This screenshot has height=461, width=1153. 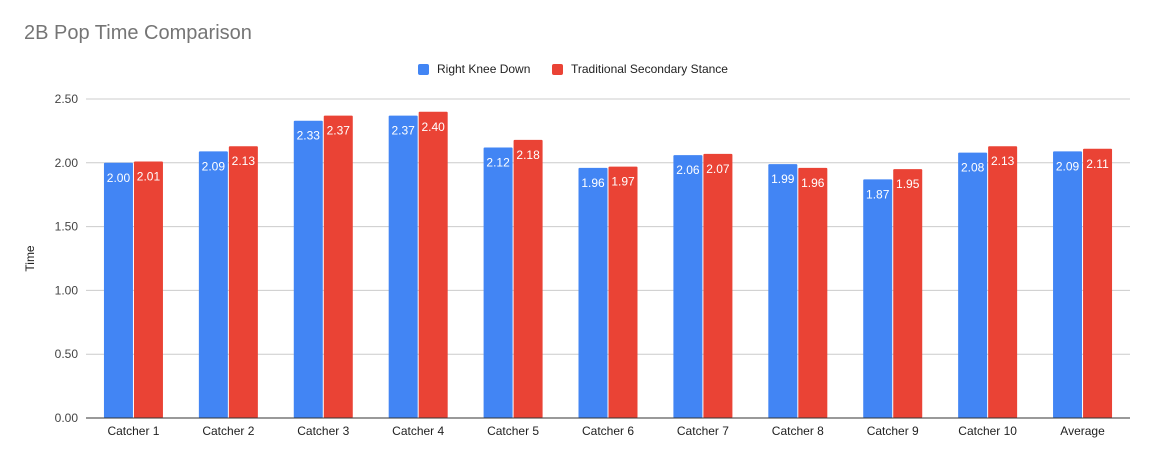 I want to click on legend-item-right-knee-down: Right Knee Down, so click(x=474, y=69).